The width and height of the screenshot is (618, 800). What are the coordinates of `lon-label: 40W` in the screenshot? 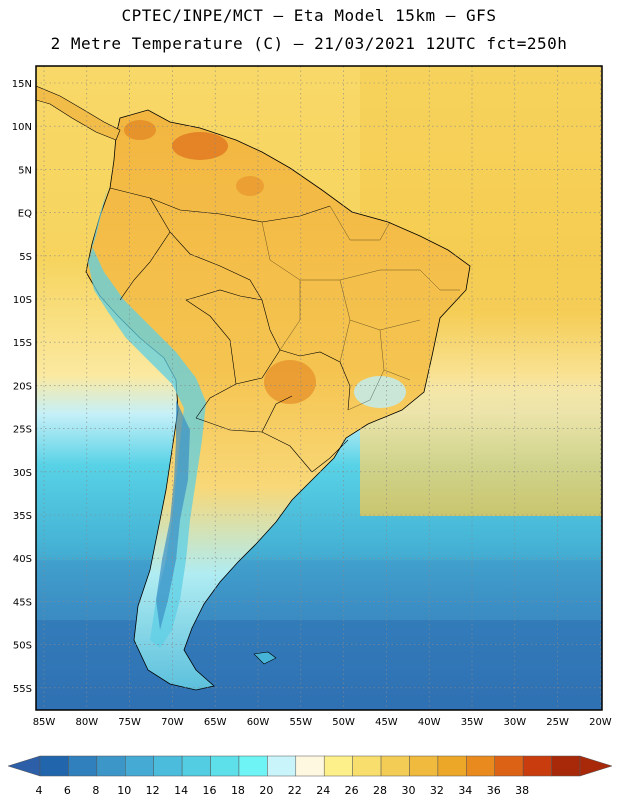 It's located at (429, 722).